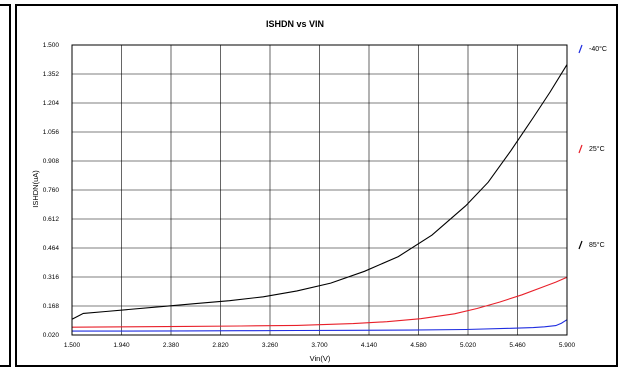  Describe the element at coordinates (5, 185) in the screenshot. I see `left-panel-frame` at that location.